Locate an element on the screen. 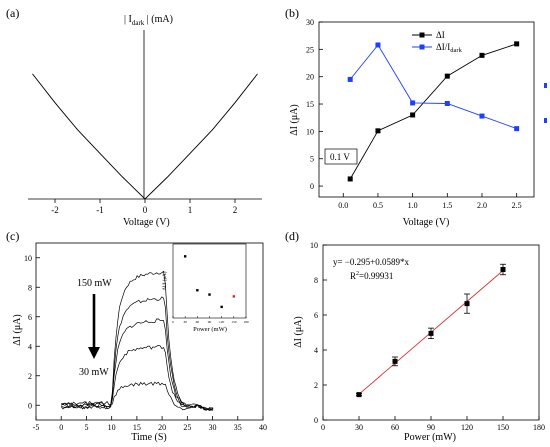 This screenshot has height=447, width=550. panel-b-ylabel: ΔI (μA) is located at coordinates (294, 120).